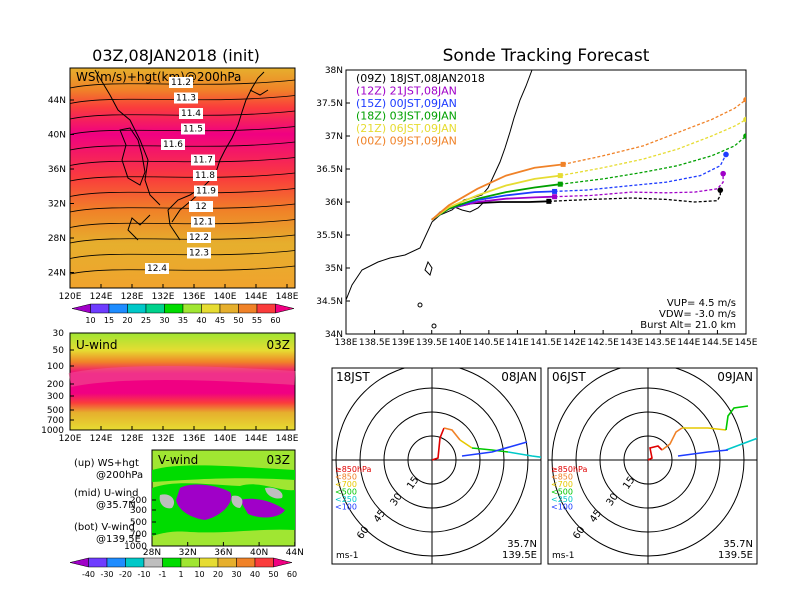 The width and height of the screenshot is (792, 612). What do you see at coordinates (152, 553) in the screenshot?
I see `lat-tick-label: 28N` at bounding box center [152, 553].